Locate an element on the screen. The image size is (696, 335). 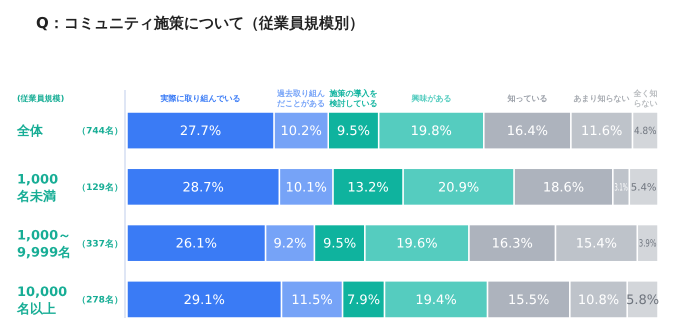
chart-title: Q：コミュニティ施策について（従業員規模別） is located at coordinates (200, 23).